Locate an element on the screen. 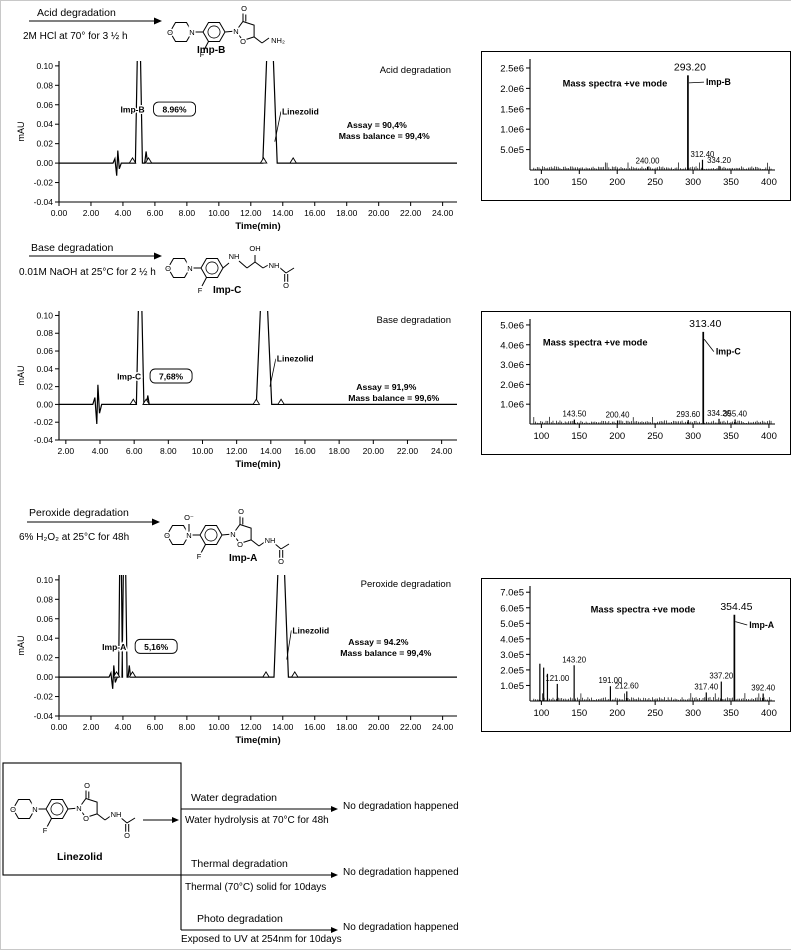 The width and height of the screenshot is (791, 950). svg-text: Linezolid is located at coordinates (300, 111).